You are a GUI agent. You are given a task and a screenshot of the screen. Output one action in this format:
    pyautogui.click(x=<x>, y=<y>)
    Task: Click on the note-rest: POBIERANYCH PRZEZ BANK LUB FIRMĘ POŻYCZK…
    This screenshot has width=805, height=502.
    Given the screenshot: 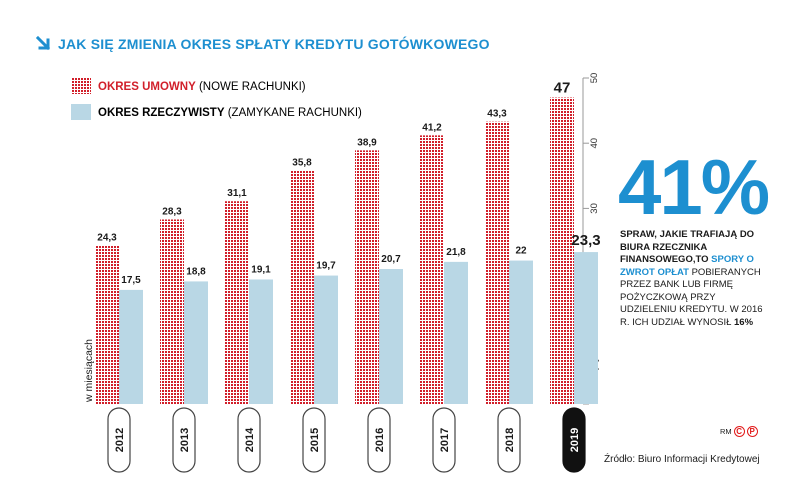 What is the action you would take?
    pyautogui.click(x=691, y=297)
    